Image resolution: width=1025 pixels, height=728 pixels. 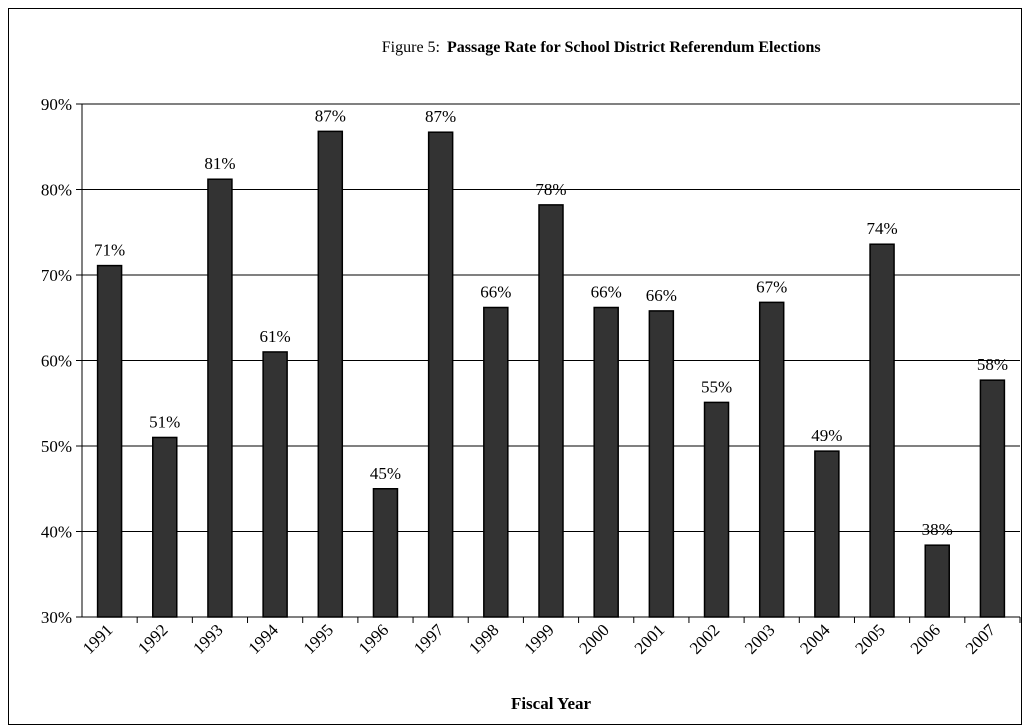 What do you see at coordinates (937, 529) in the screenshot?
I see `value-label: 38%` at bounding box center [937, 529].